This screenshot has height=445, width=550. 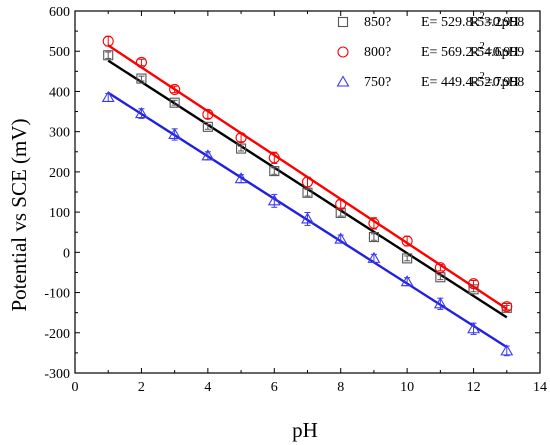 I want to click on legend-series-name: 850?, so click(x=377, y=22).